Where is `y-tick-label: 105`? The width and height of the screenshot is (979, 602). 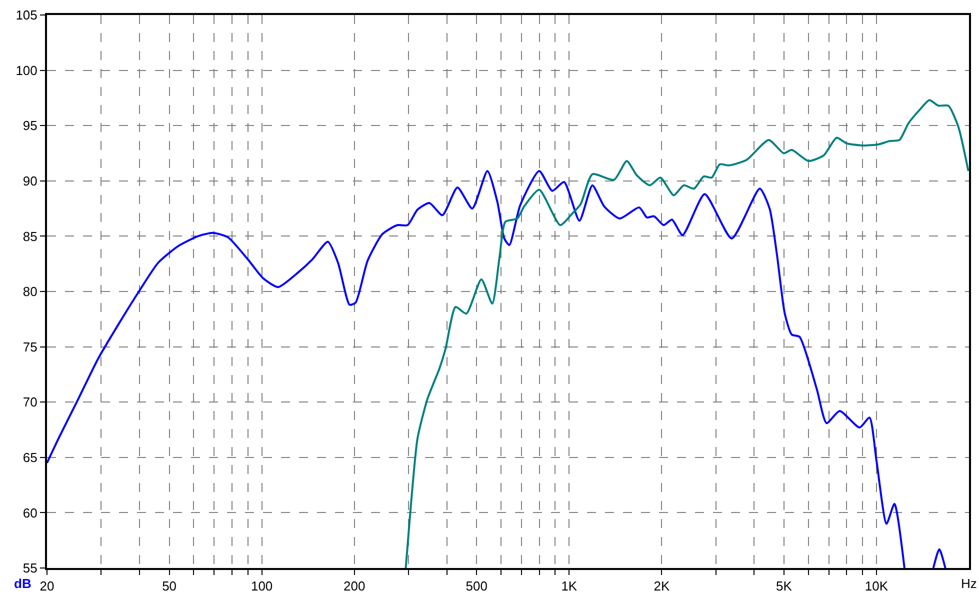
y-tick-label: 105 is located at coordinates (27, 15).